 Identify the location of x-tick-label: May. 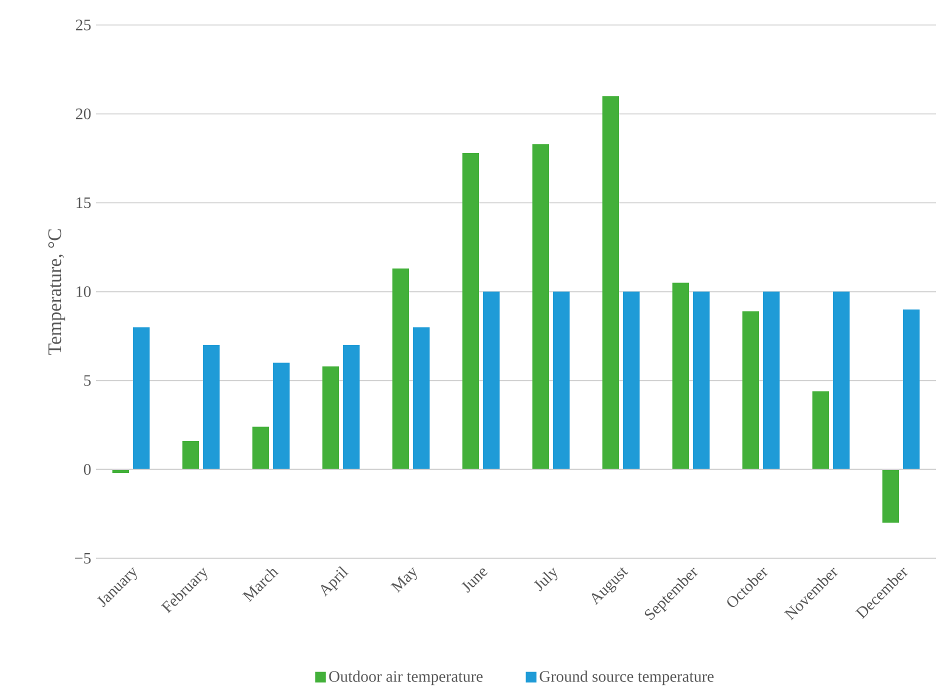
(403, 580).